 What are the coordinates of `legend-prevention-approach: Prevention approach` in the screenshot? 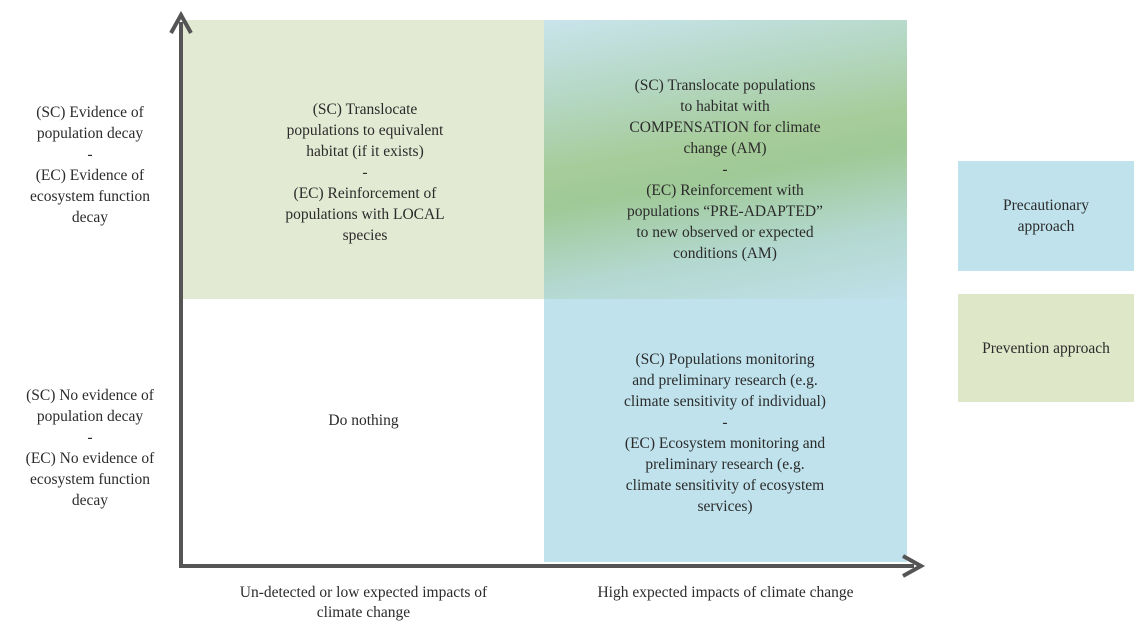 It's located at (1046, 348).